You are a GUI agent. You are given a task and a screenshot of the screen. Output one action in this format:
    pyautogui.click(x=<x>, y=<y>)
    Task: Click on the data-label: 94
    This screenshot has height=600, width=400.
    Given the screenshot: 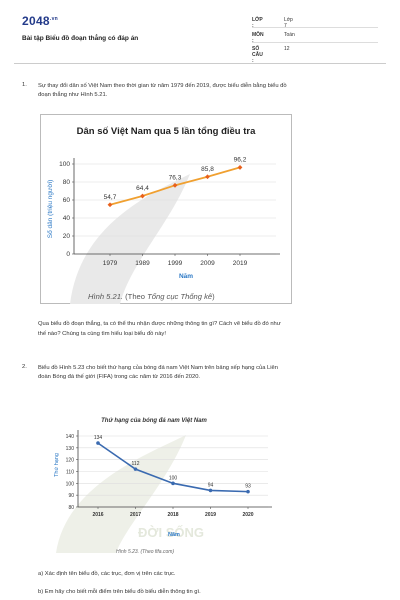 What is the action you would take?
    pyautogui.click(x=211, y=485)
    